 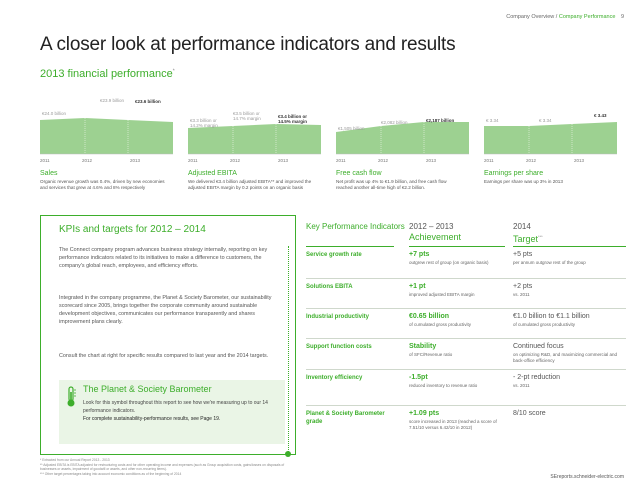 What do you see at coordinates (338, 317) in the screenshot?
I see `kpi-row-label-3: Industrial productivity` at bounding box center [338, 317].